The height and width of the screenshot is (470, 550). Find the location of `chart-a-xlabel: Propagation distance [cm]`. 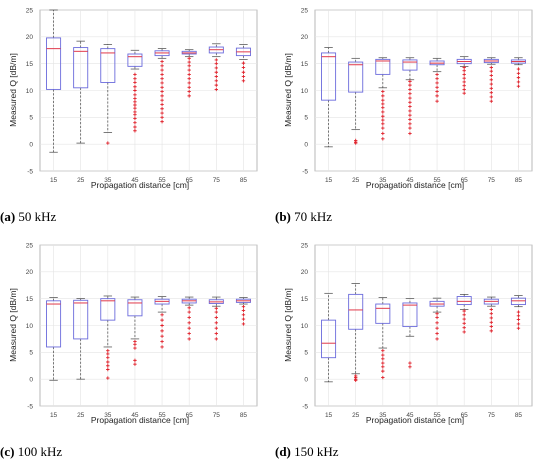

chart-a-xlabel: Propagation distance [cm] is located at coordinates (140, 185).